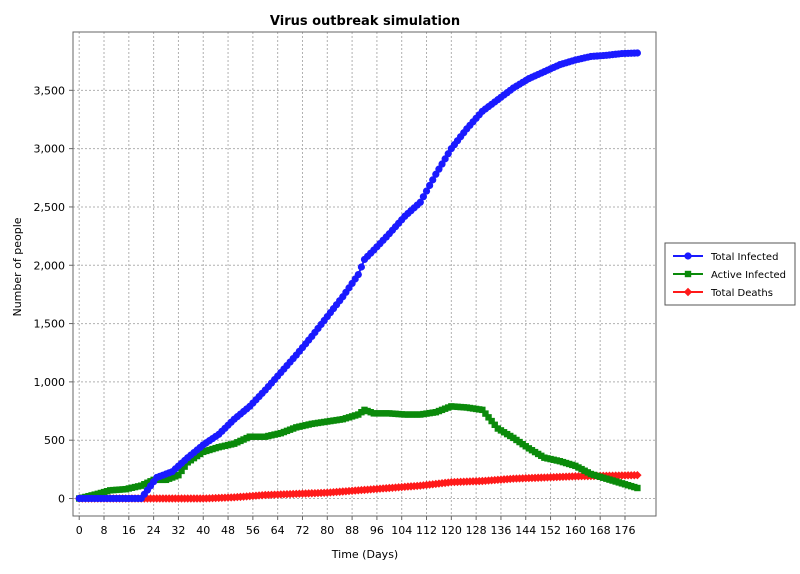 The image size is (800, 574). What do you see at coordinates (228, 530) in the screenshot?
I see `x-tick-label: 48` at bounding box center [228, 530].